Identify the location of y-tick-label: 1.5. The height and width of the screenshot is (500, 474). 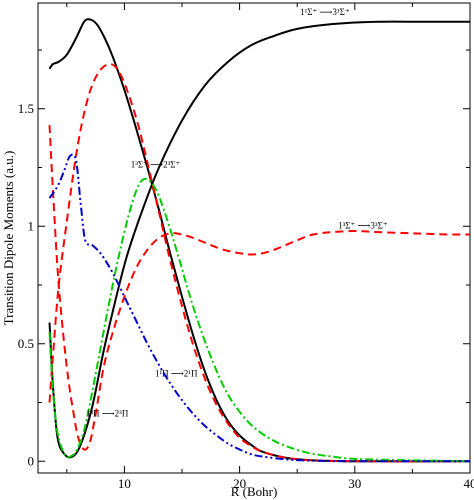
(26, 108).